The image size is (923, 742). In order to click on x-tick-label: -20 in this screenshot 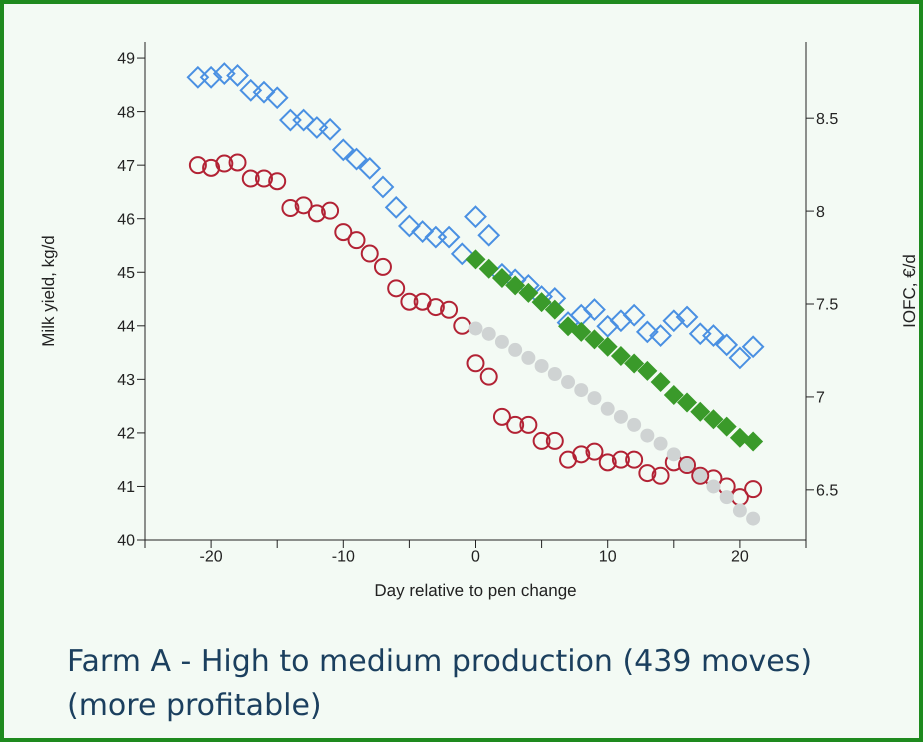, I will do `click(211, 557)`.